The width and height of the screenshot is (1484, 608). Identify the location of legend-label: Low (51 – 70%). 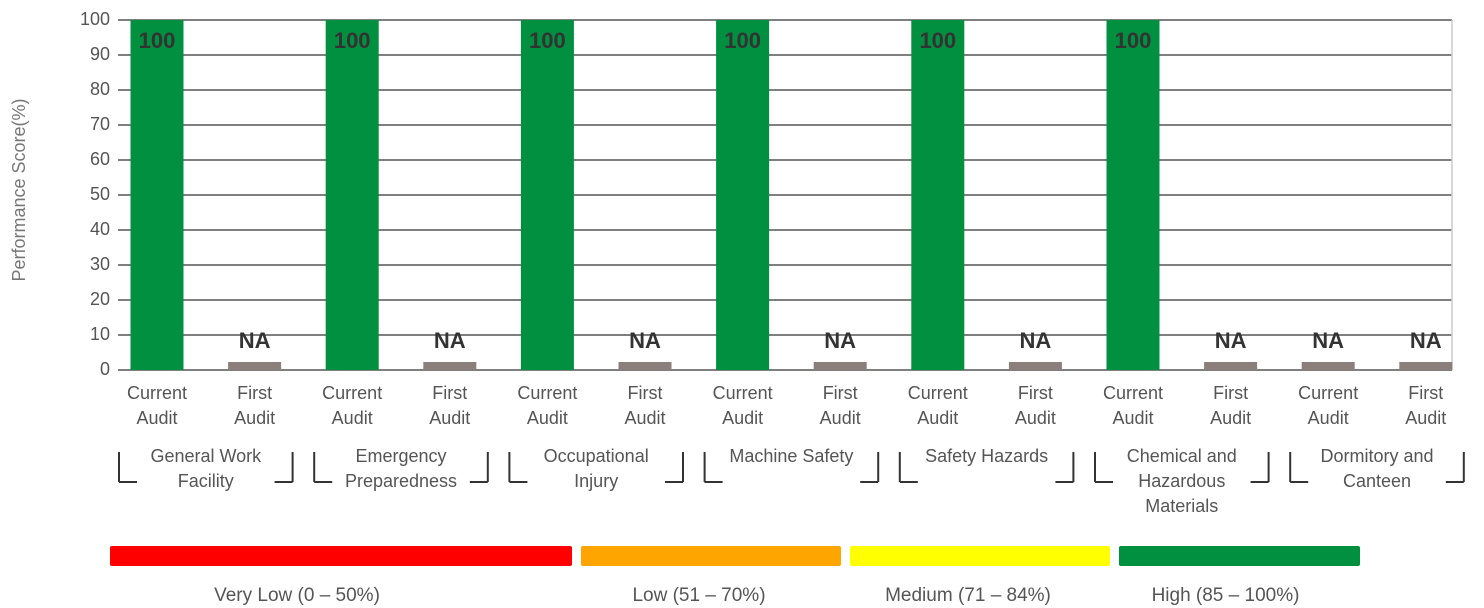
(698, 595).